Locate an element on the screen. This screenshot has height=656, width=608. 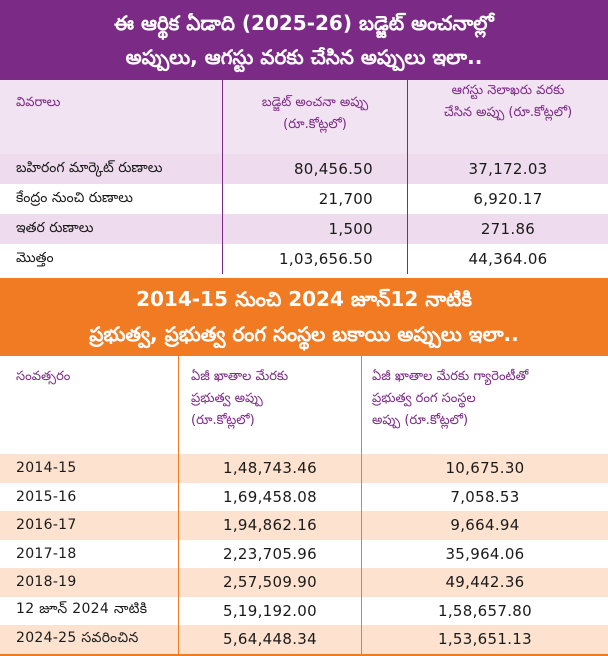
row-govt: 5,64,448.34 is located at coordinates (270, 640).